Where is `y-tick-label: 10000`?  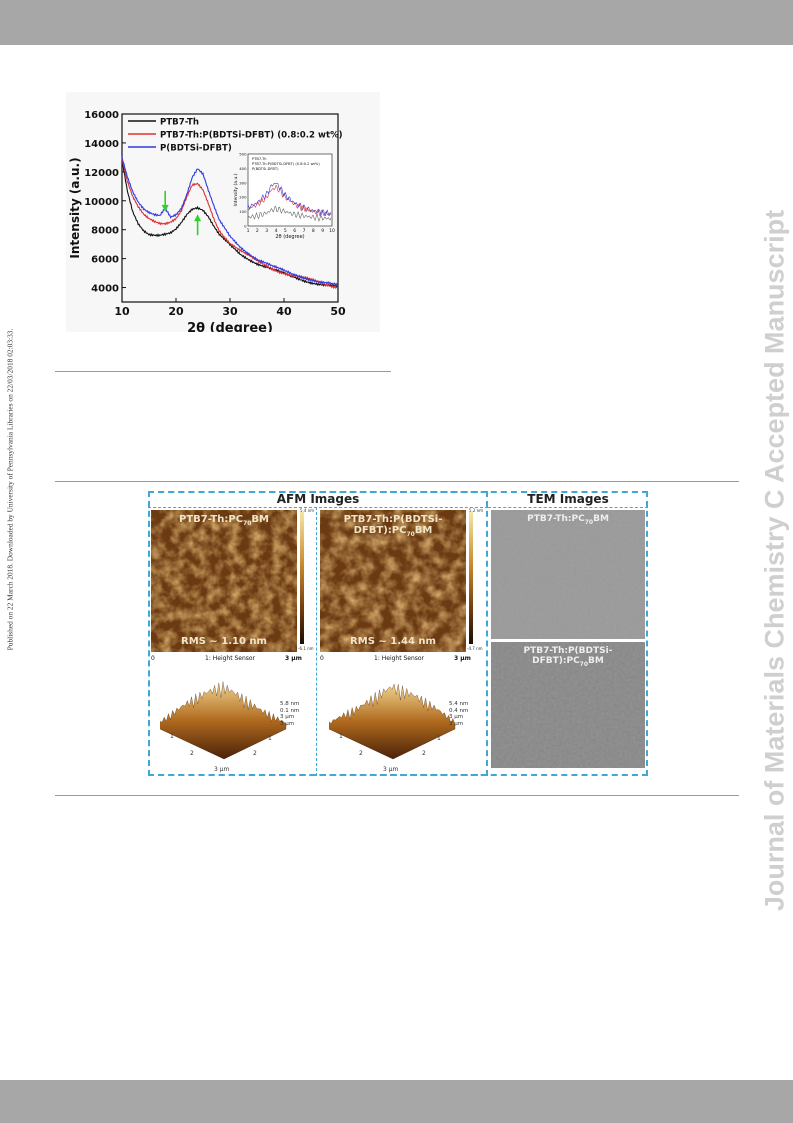
y-tick-label: 10000 is located at coordinates (101, 202).